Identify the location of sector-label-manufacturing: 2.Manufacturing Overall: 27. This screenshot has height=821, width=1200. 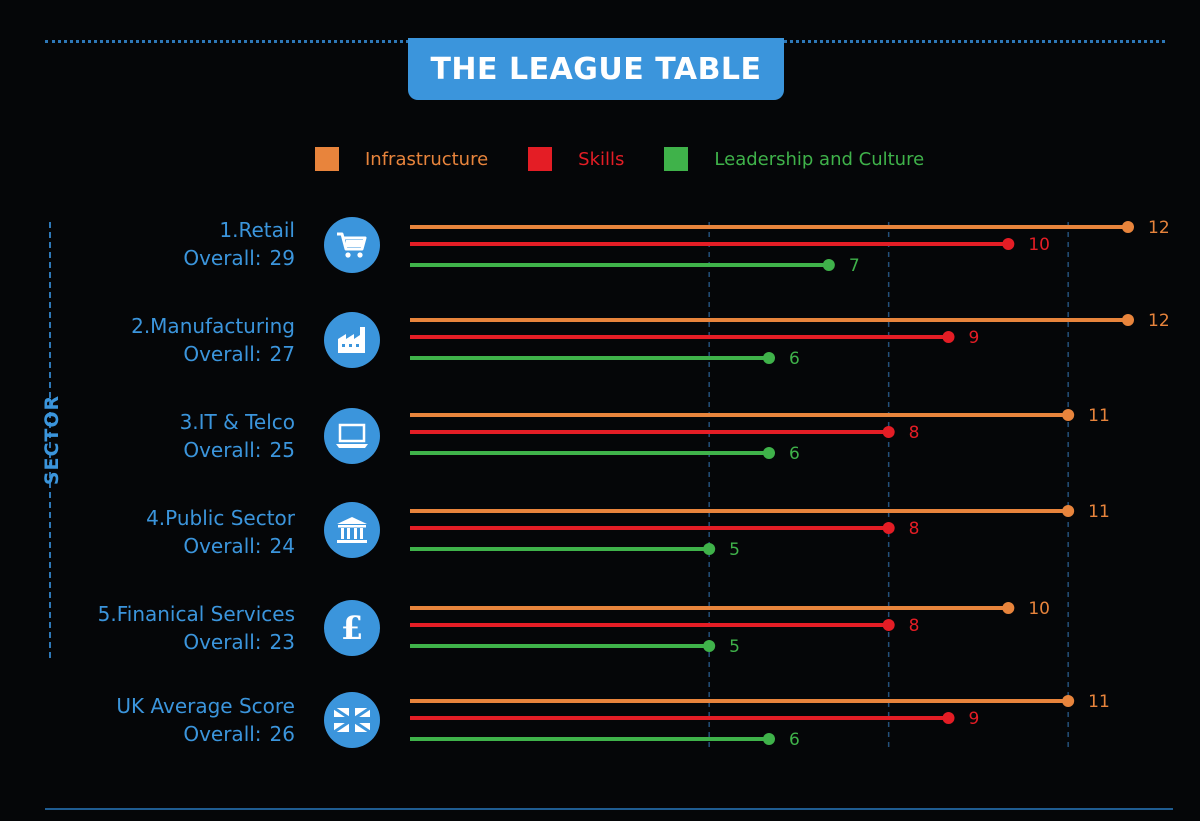
(213, 340).